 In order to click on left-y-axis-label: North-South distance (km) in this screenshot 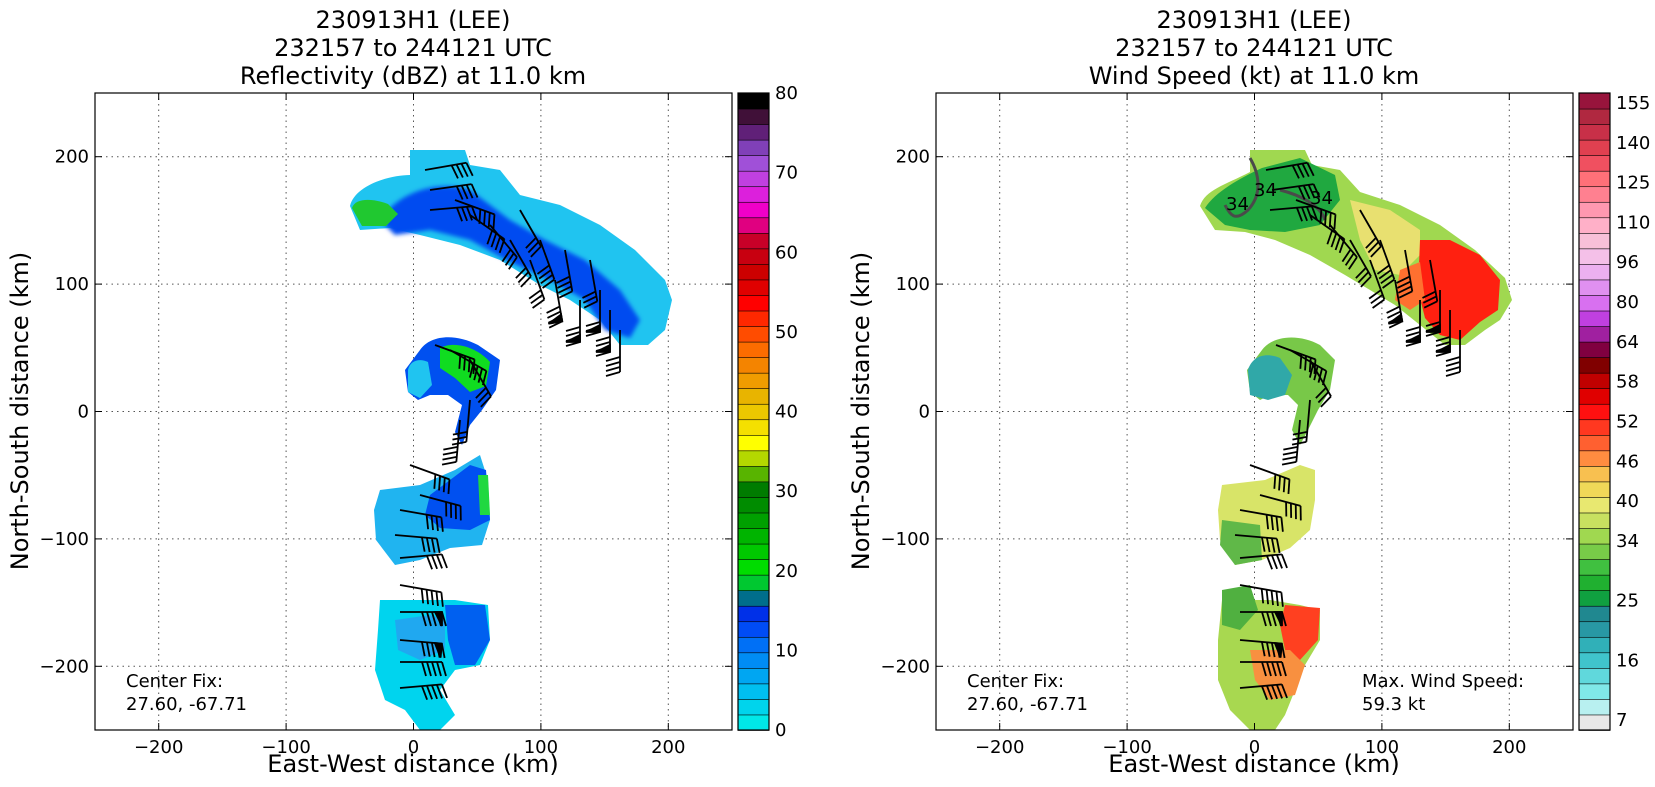, I will do `click(20, 411)`.